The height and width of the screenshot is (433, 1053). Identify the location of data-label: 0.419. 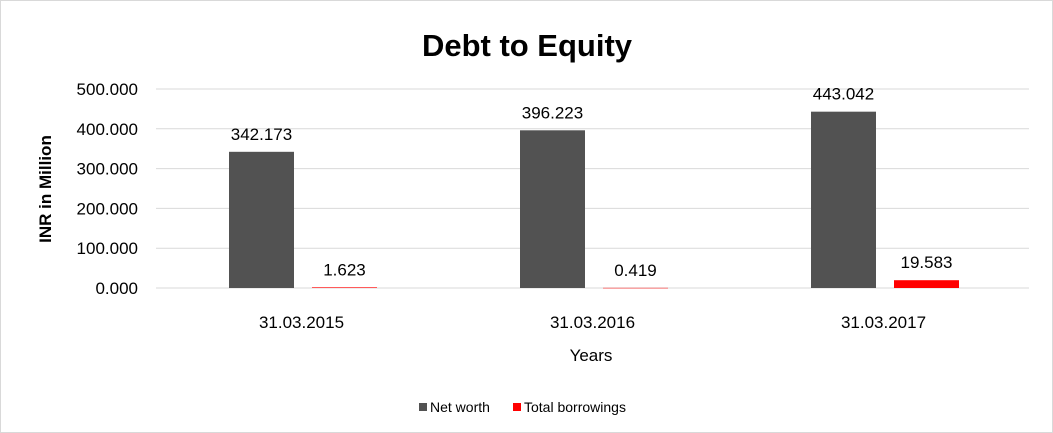
(635, 270).